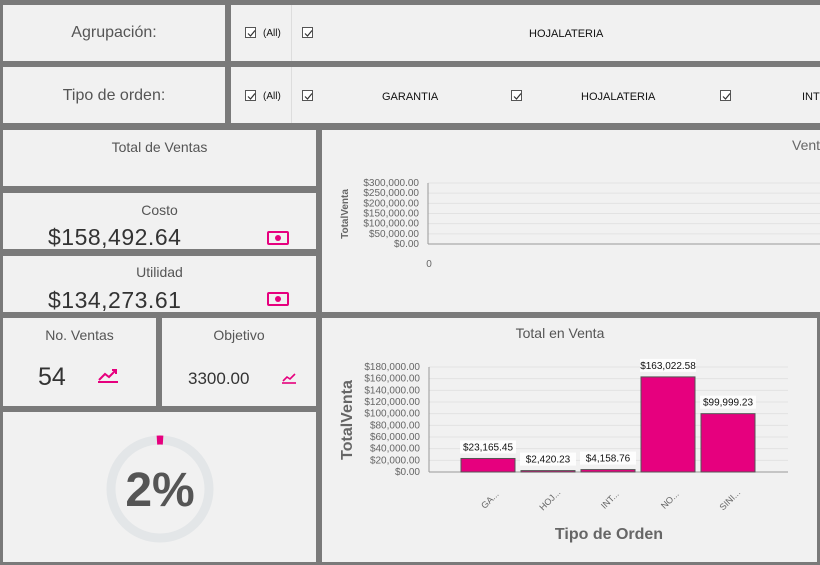 The height and width of the screenshot is (565, 820). What do you see at coordinates (391, 214) in the screenshot?
I see `y-tick-label: $150,000.00` at bounding box center [391, 214].